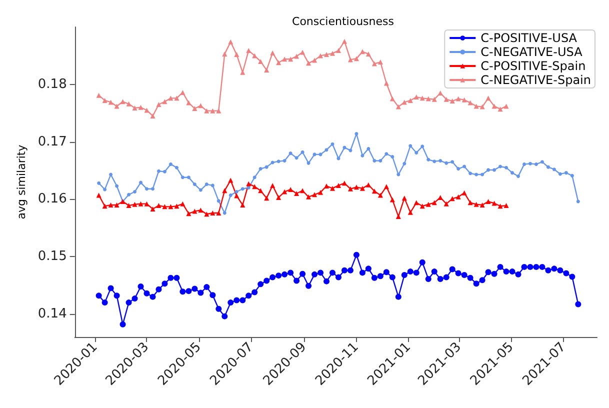 Image resolution: width=609 pixels, height=408 pixels. What do you see at coordinates (52, 84) in the screenshot?
I see `y-tick-label: 0.18` at bounding box center [52, 84].